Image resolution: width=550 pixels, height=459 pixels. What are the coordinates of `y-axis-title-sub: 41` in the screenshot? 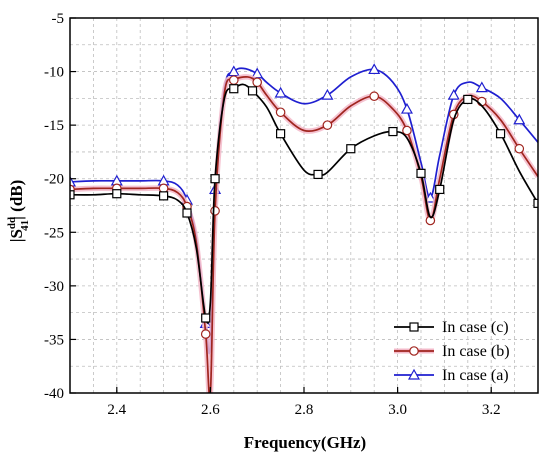 It's located at (25, 225).